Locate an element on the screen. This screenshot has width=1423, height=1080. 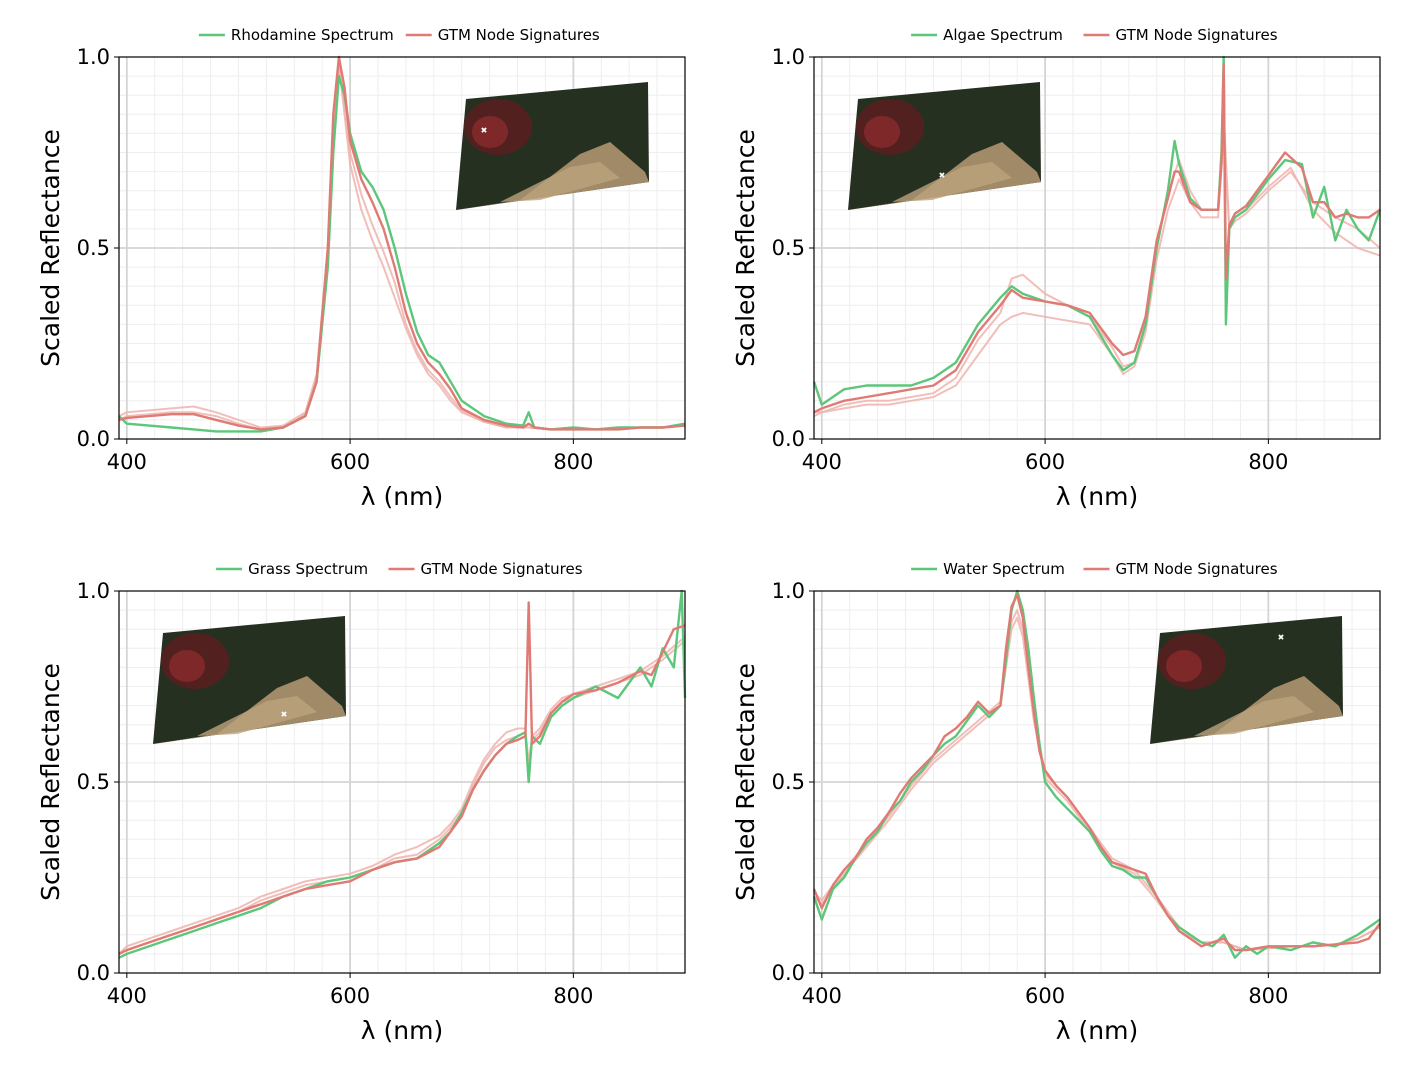
legend: Rhodamine Spectrum GTM Node Signatures is located at coordinates (399, 35).